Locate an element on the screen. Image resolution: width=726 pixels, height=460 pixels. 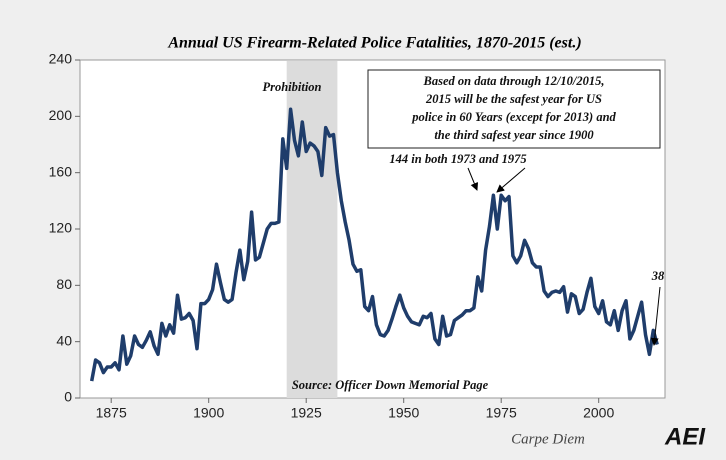
shaded-period is located at coordinates (312, 229).